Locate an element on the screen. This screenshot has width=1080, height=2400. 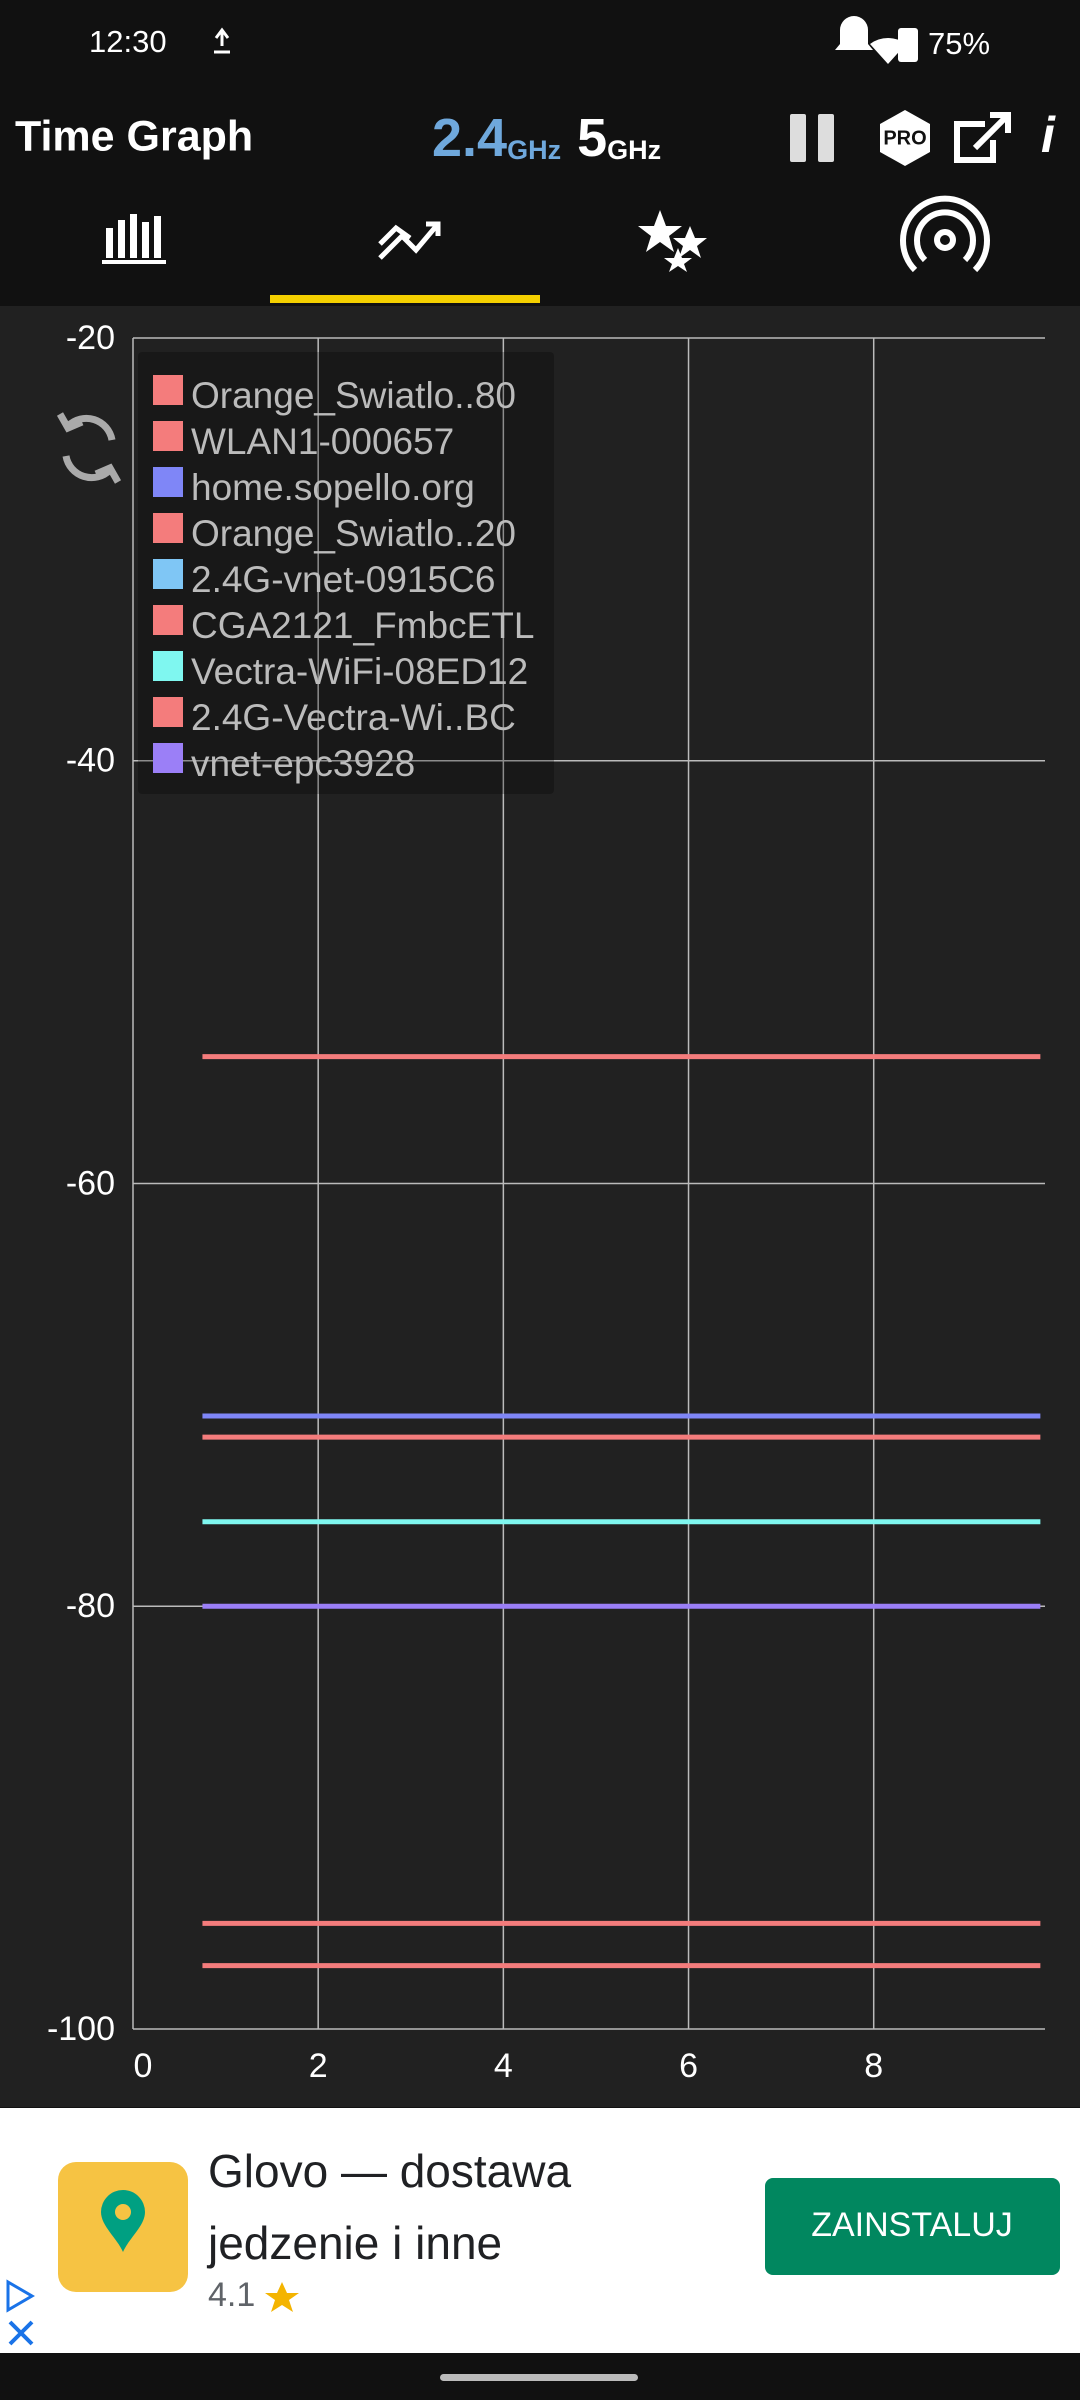
band-selector: 2.4GHz 5GHz is located at coordinates (546, 138).